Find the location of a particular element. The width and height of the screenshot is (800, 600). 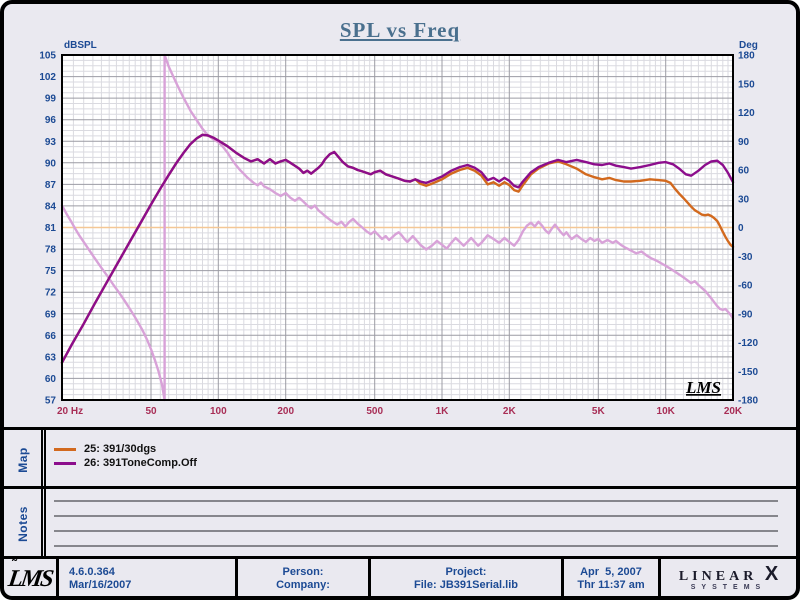

lms-logo: LMS is located at coordinates (30, 578).